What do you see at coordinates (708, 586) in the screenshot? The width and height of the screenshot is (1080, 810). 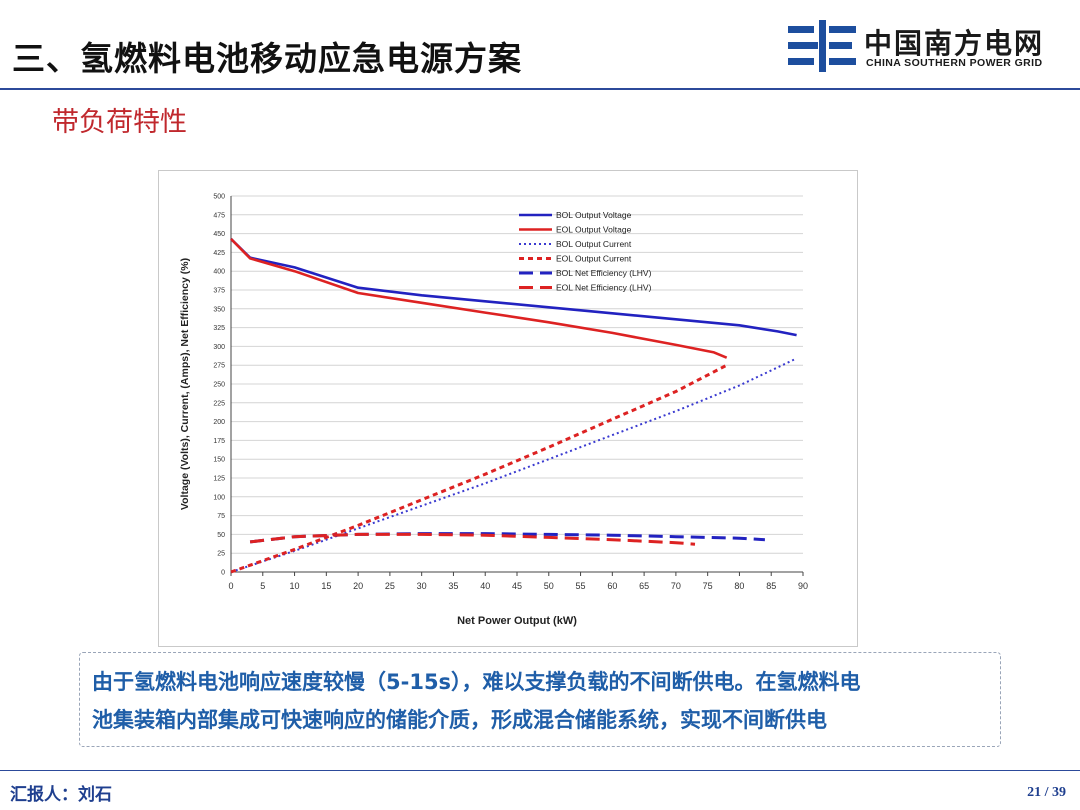 I see `x-tick-label-15: 75` at bounding box center [708, 586].